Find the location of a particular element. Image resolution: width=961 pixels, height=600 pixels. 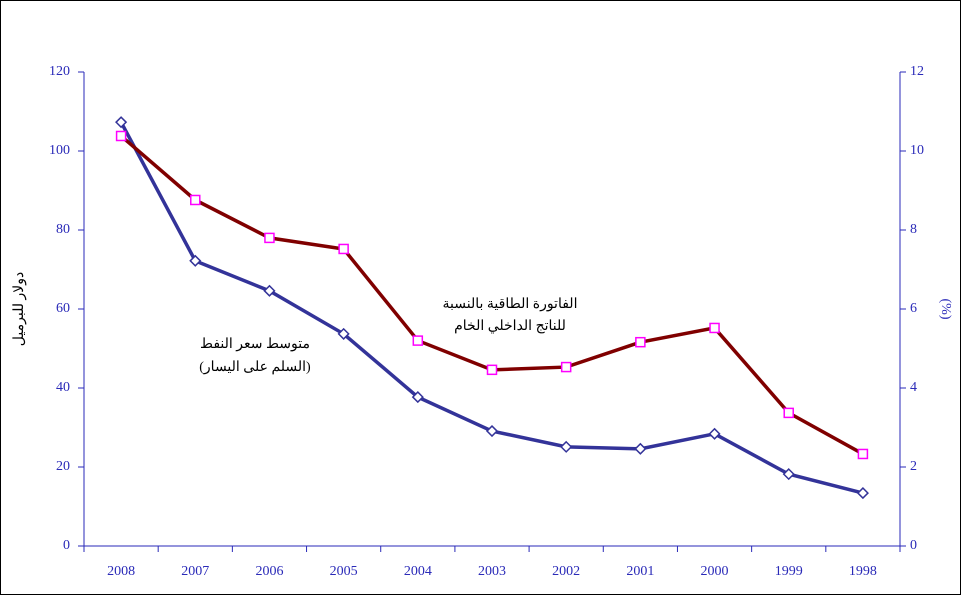

y2-tick-label: 6 is located at coordinates (913, 308).